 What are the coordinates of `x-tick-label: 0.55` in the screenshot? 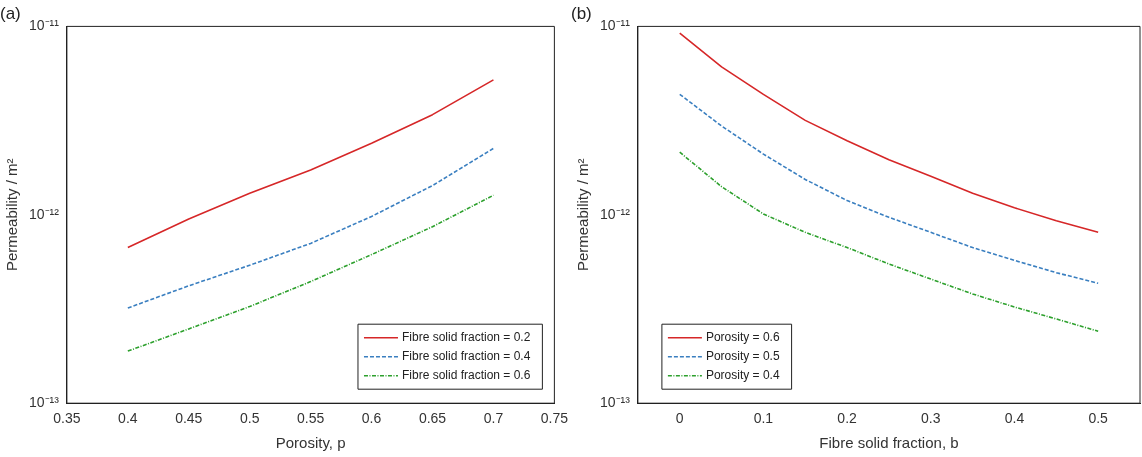 It's located at (311, 418).